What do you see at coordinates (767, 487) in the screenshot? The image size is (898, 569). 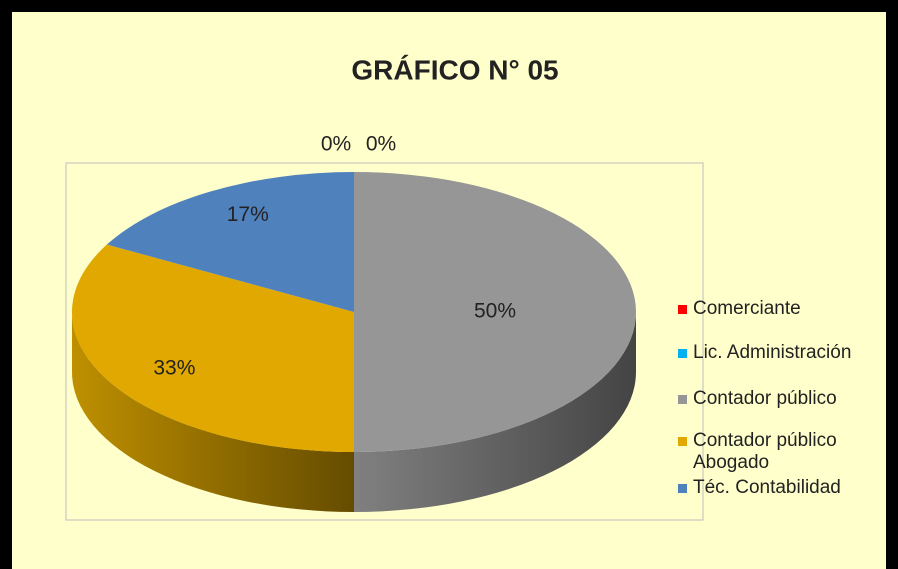 I see `legend-label: Téc. Contabilidad` at bounding box center [767, 487].